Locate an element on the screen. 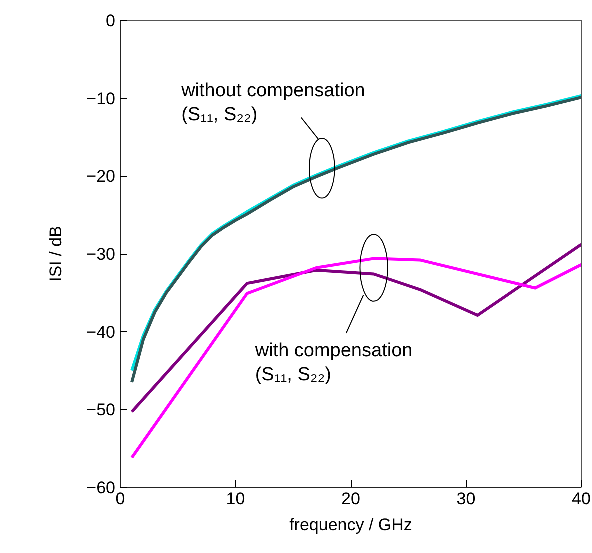 This screenshot has width=592, height=553. y-tick-label: −40 is located at coordinates (101, 332).